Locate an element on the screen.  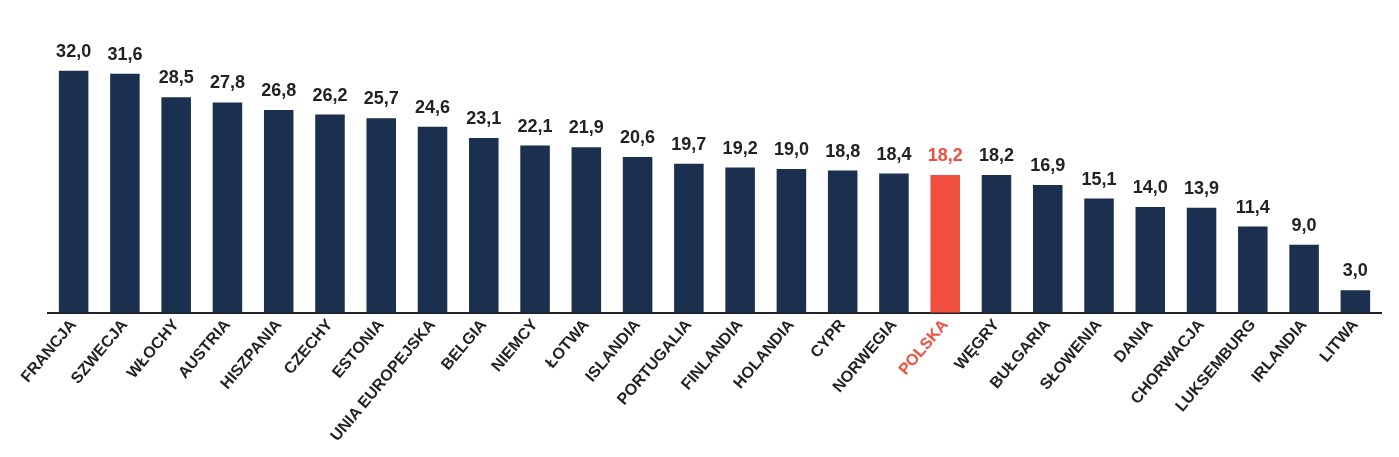
data-label: 19,2 is located at coordinates (740, 147).